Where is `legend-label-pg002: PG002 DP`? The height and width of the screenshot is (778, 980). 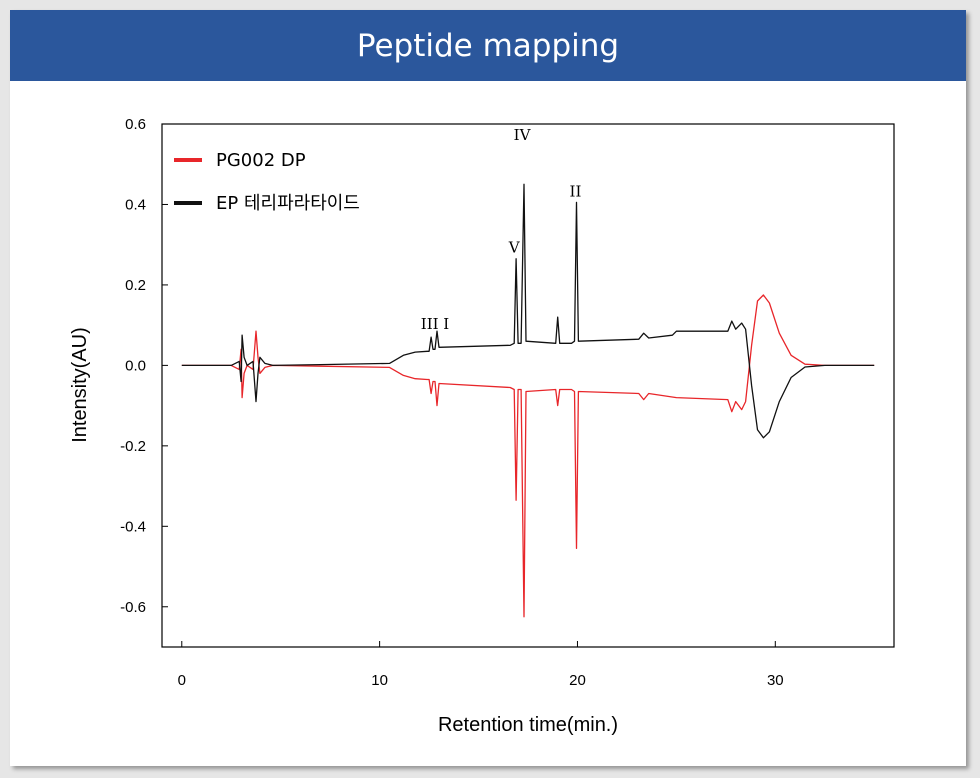 legend-label-pg002: PG002 DP is located at coordinates (261, 160).